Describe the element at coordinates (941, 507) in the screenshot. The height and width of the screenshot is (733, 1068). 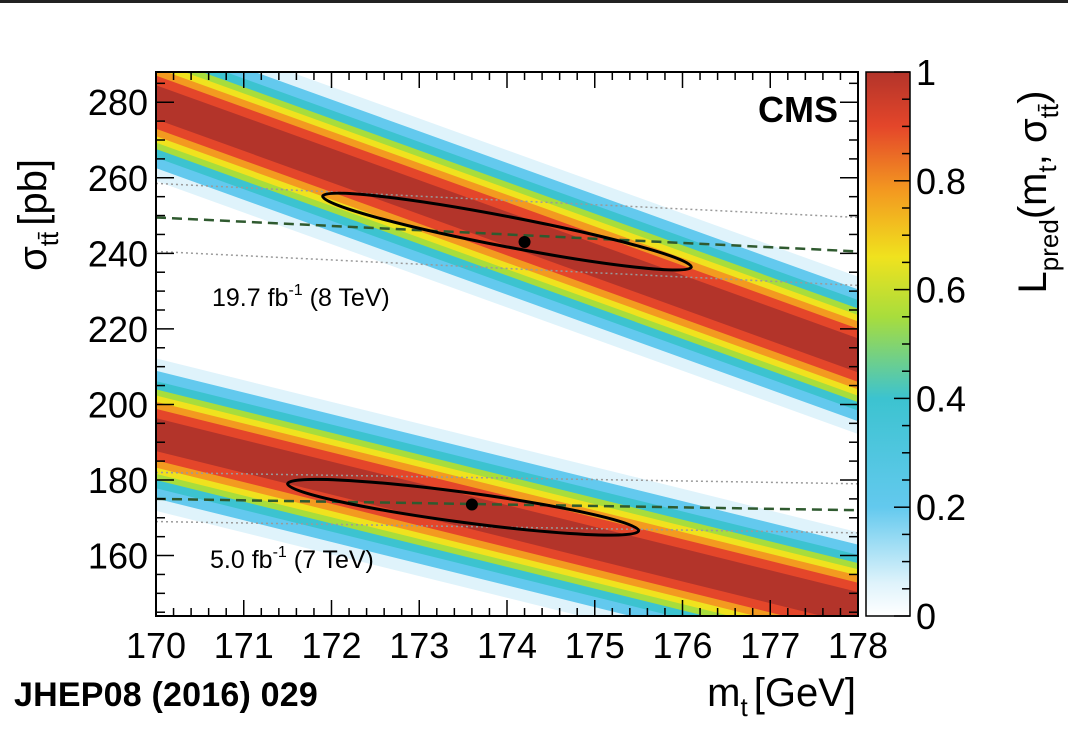
I see `colorbar-tick-label: 0.2` at that location.